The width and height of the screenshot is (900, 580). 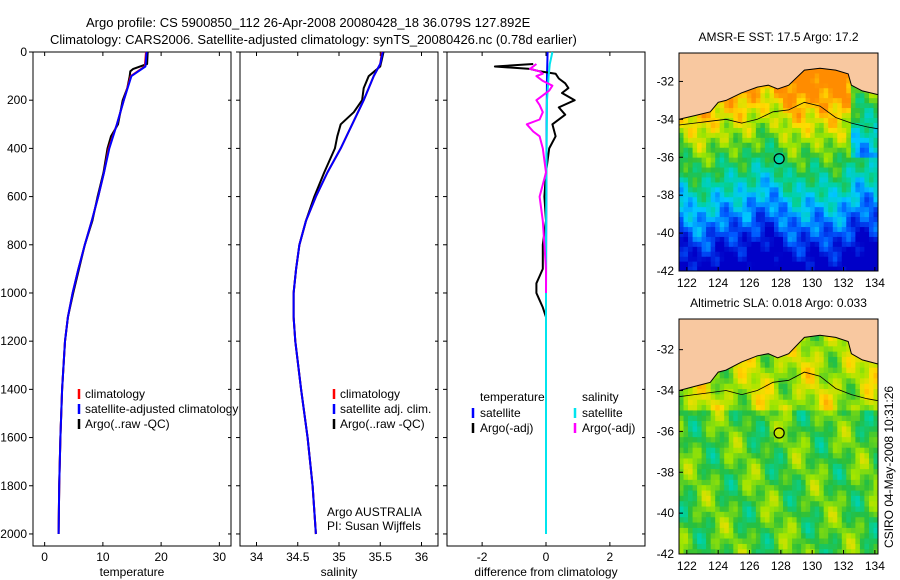 I want to click on x-tick-label: 122, so click(x=687, y=283).